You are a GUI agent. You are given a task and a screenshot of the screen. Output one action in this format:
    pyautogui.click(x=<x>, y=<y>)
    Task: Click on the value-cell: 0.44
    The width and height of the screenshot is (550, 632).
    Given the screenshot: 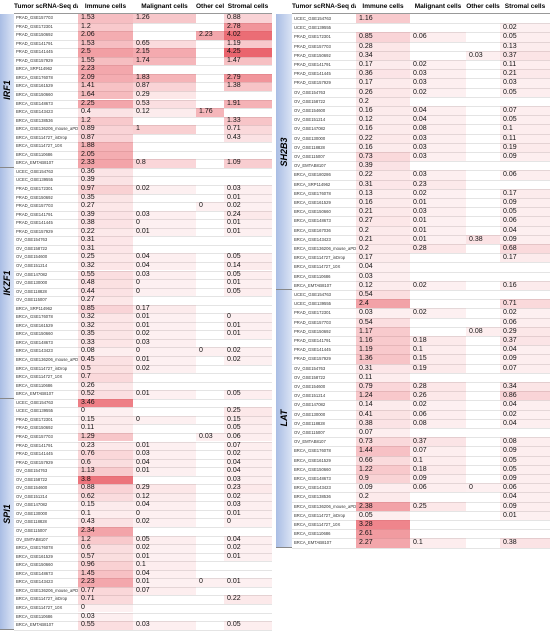 What is the action you would take?
    pyautogui.click(x=105, y=292)
    